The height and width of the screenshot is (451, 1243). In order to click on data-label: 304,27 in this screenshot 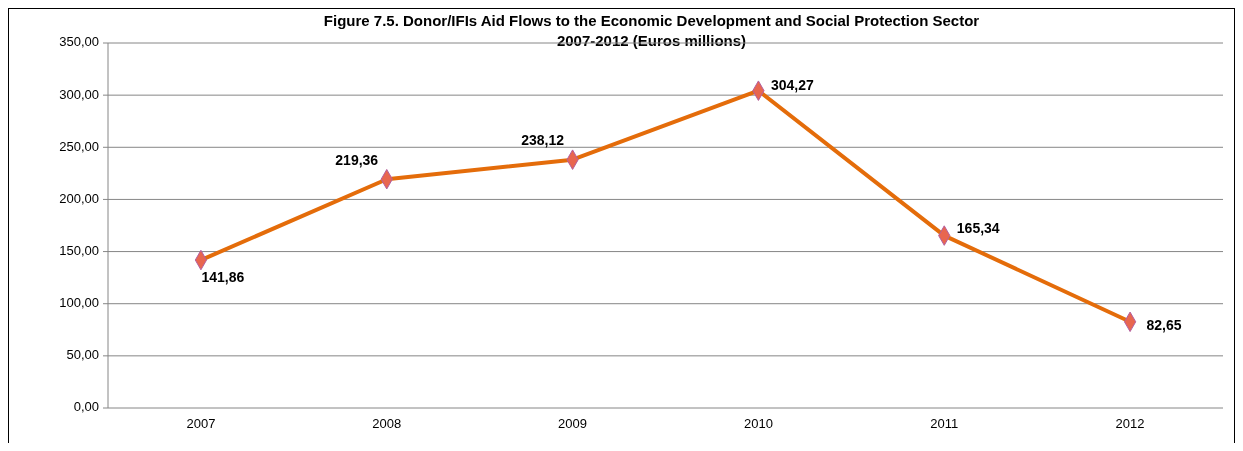, I will do `click(793, 85)`.